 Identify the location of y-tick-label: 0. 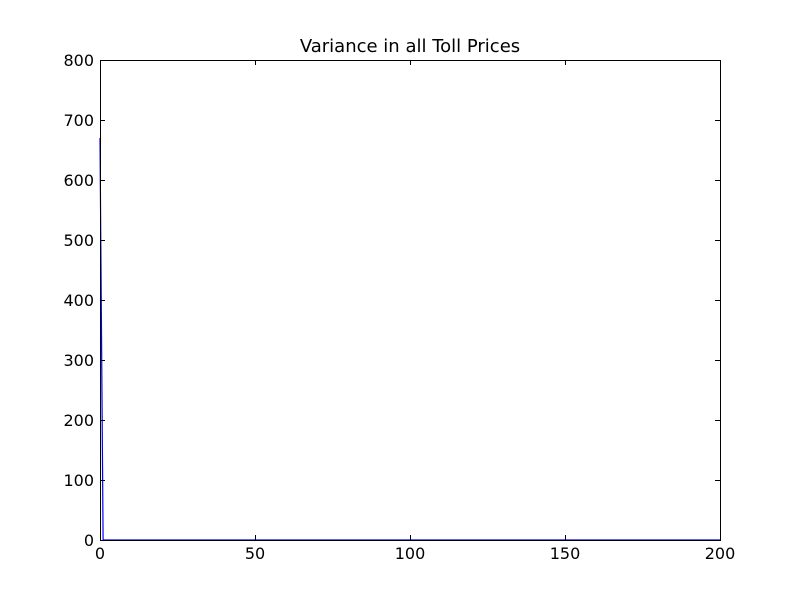
(89, 540).